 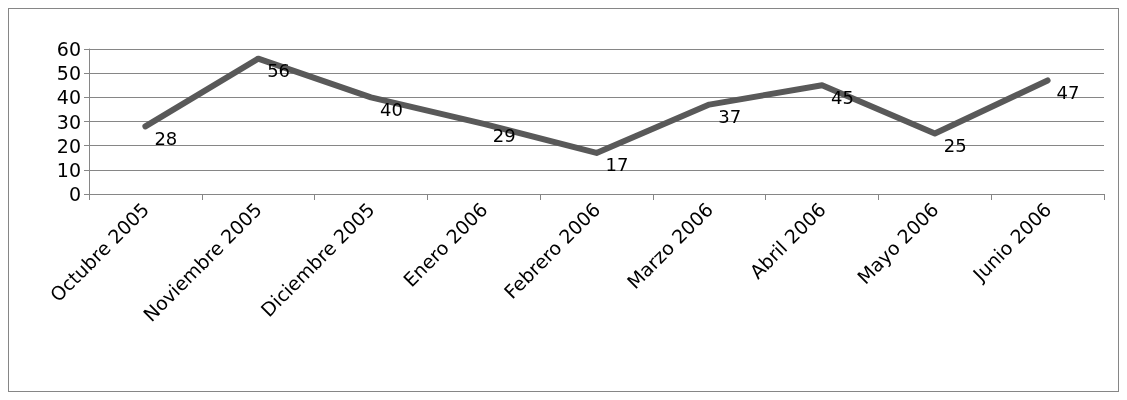 What do you see at coordinates (68, 169) in the screenshot?
I see `y-tick-label: 10` at bounding box center [68, 169].